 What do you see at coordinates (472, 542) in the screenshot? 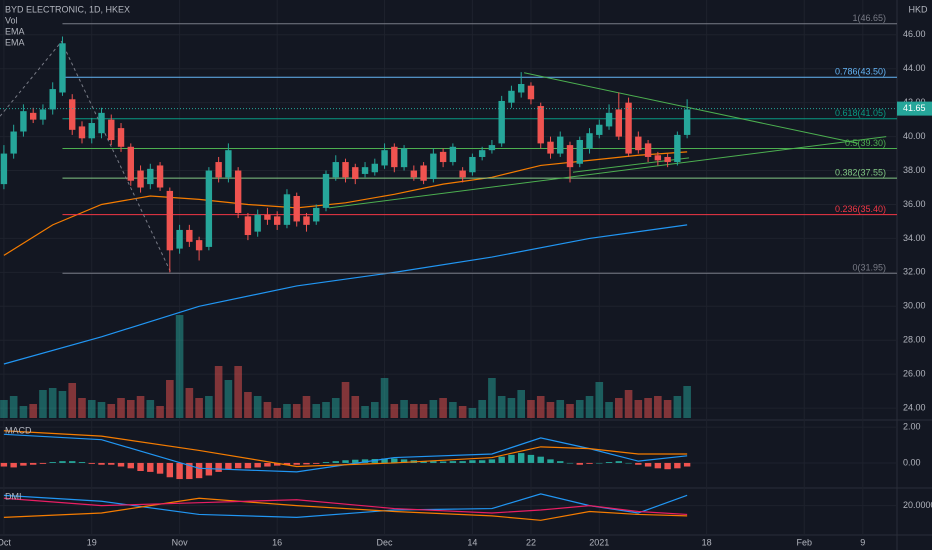
I see `x-tick-label: 14` at bounding box center [472, 542].